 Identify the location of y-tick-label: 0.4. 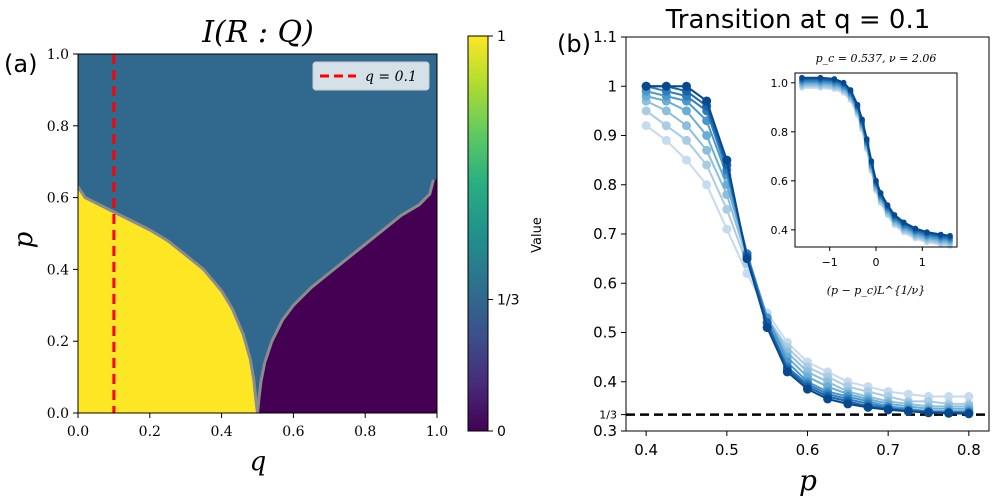
(58, 270).